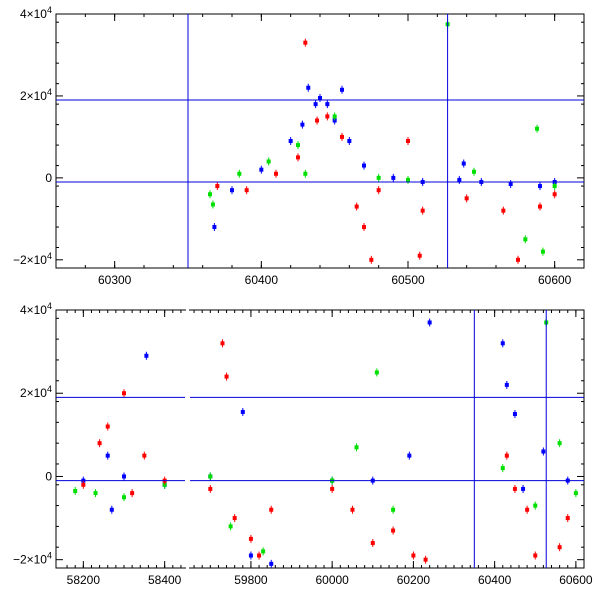 This screenshot has width=600, height=600. What do you see at coordinates (262, 280) in the screenshot?
I see `x-tick-label: 60400` at bounding box center [262, 280].